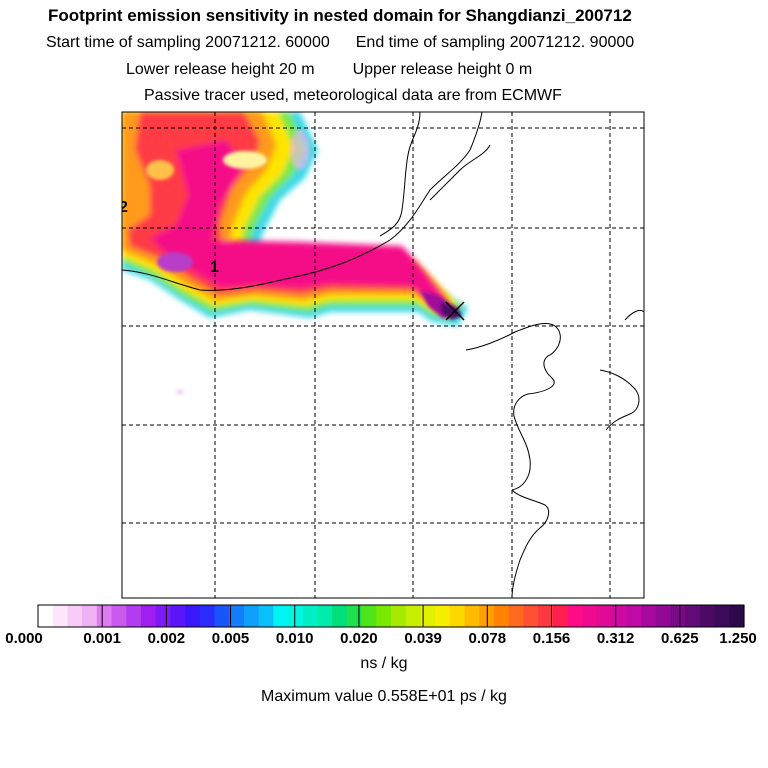 This screenshot has height=768, width=768. I want to click on colorbar, so click(391, 616).